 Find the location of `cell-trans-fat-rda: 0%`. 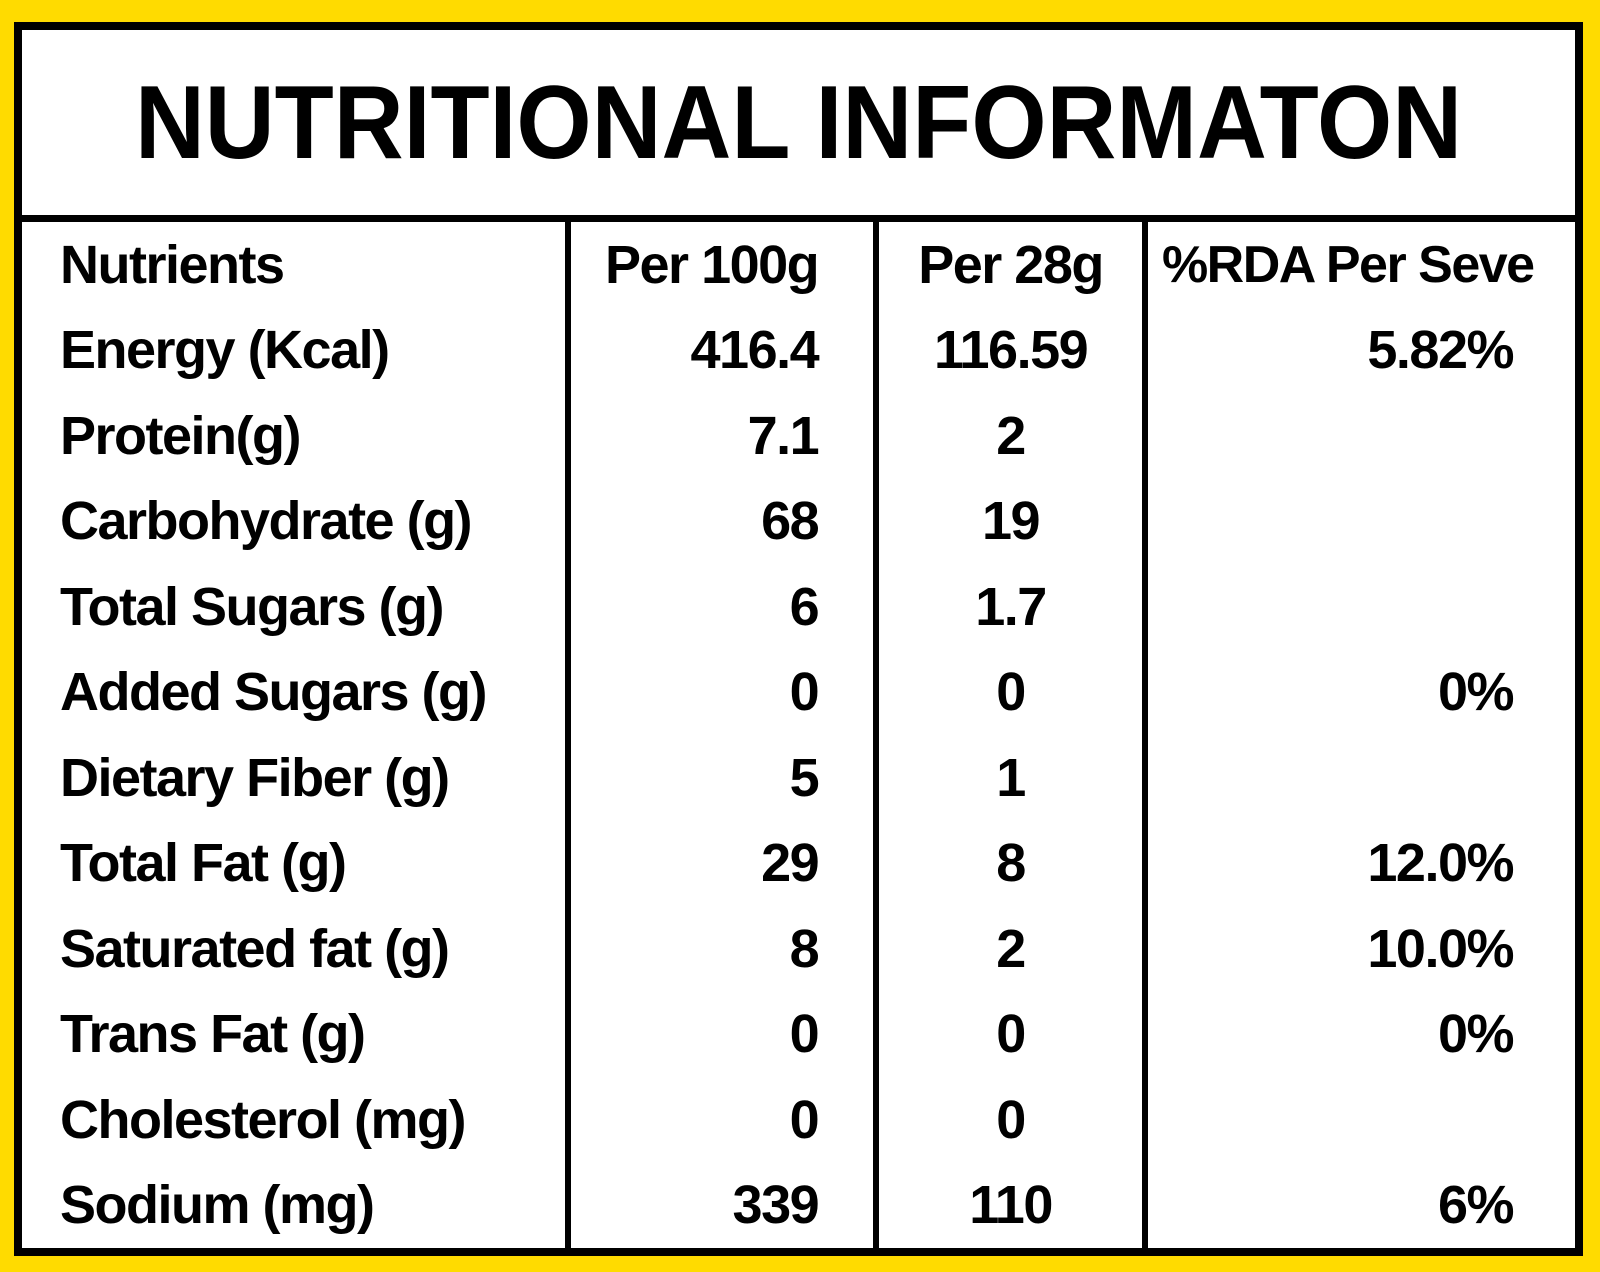

cell-trans-fat-rda: 0% is located at coordinates (1476, 1034).